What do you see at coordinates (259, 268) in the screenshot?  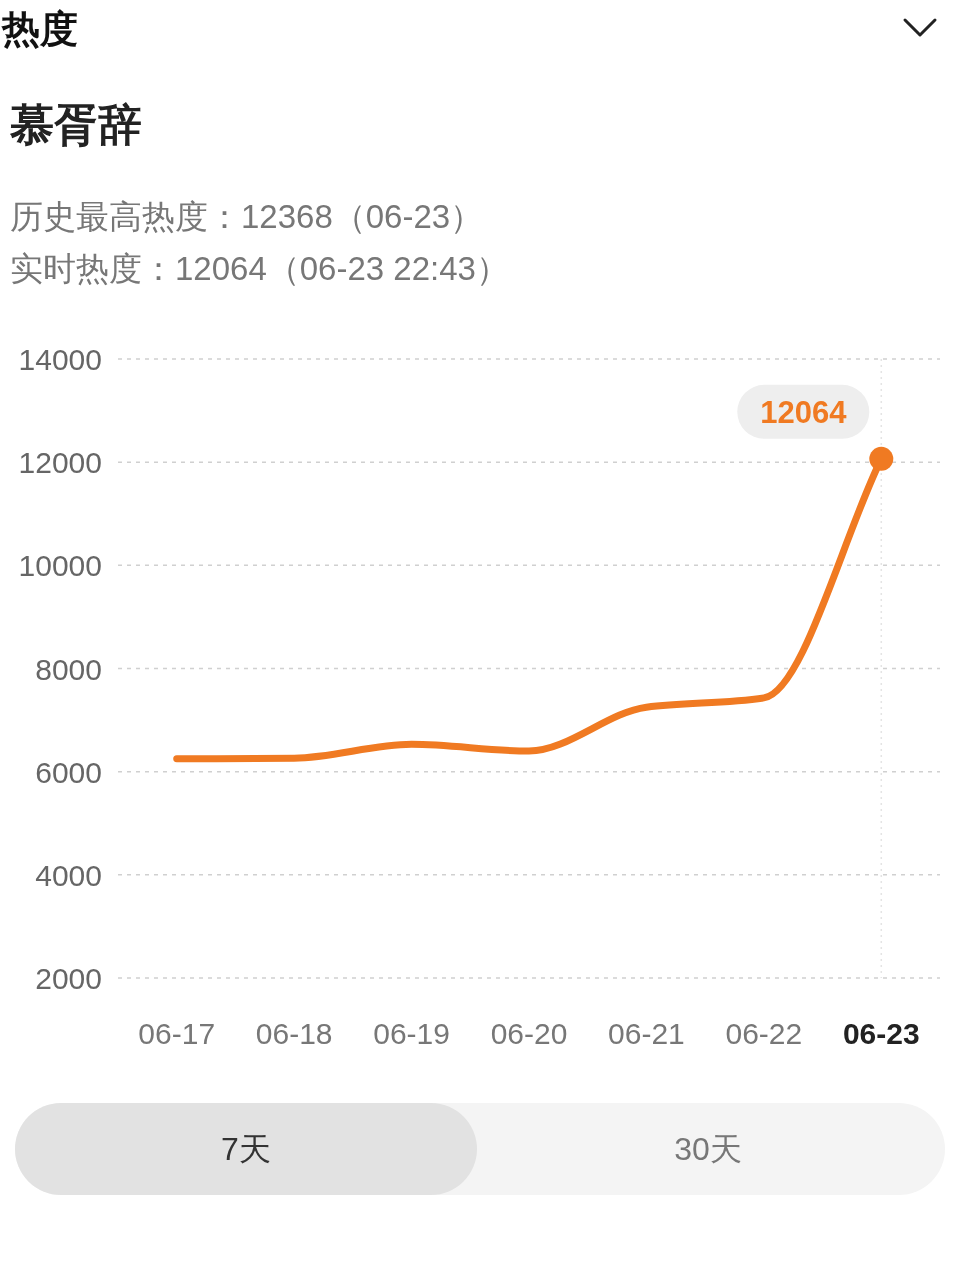 I see `text: 实时热度：12064（06-23 22:43）` at bounding box center [259, 268].